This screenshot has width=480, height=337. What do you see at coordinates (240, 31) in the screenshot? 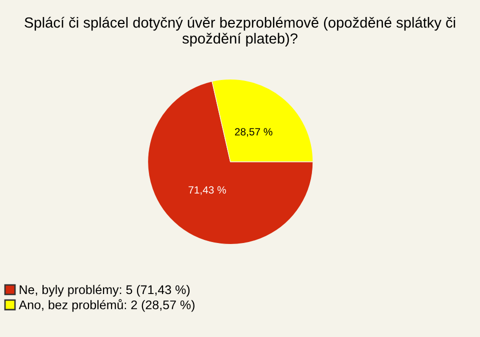
I see `chart-title: Splácí či splácel dotyčný úvěr bezproblémově (opožděné splátky či spoždění plateb)?` at bounding box center [240, 31].